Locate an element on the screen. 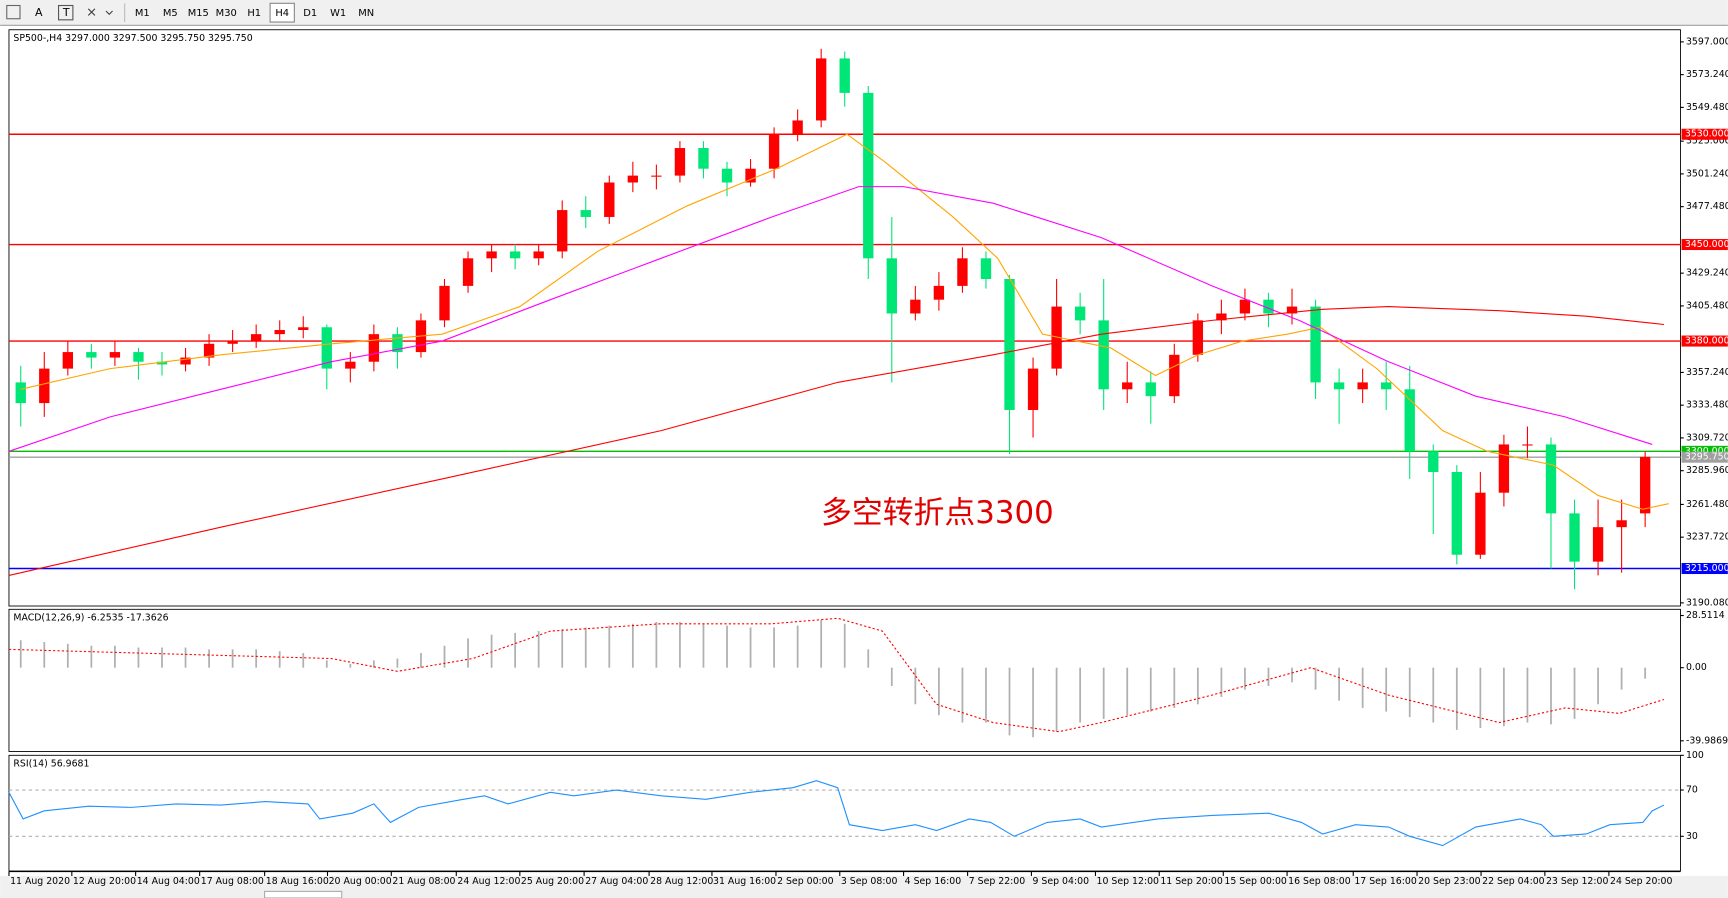  status-strip is located at coordinates (864, 886).